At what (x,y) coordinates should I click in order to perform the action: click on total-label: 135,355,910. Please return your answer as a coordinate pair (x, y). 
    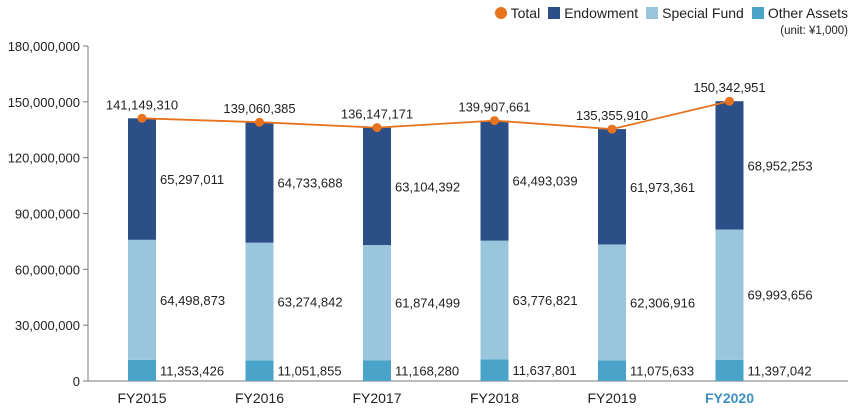
    Looking at the image, I should click on (612, 115).